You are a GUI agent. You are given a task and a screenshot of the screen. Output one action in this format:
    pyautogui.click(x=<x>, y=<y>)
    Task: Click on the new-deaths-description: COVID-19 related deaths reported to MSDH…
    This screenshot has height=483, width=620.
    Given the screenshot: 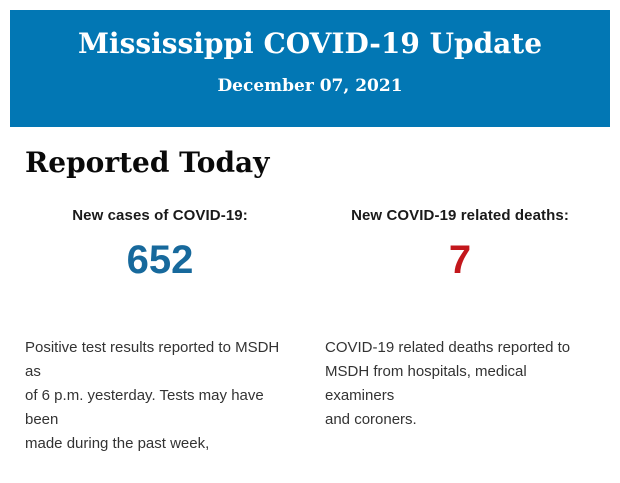 What is the action you would take?
    pyautogui.click(x=448, y=384)
    